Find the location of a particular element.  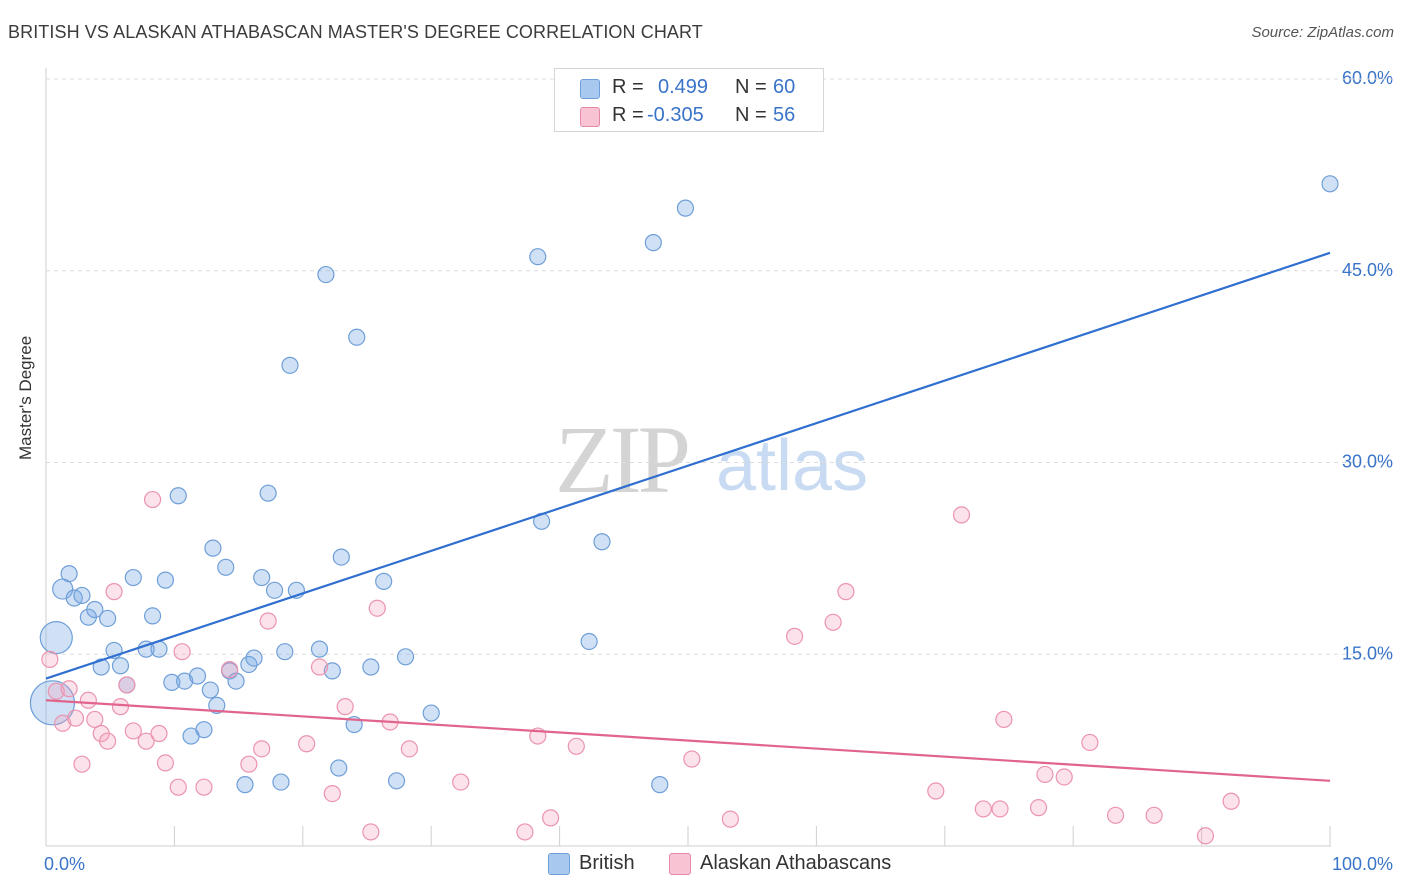

watermark-atlas: atlas is located at coordinates (792, 466).